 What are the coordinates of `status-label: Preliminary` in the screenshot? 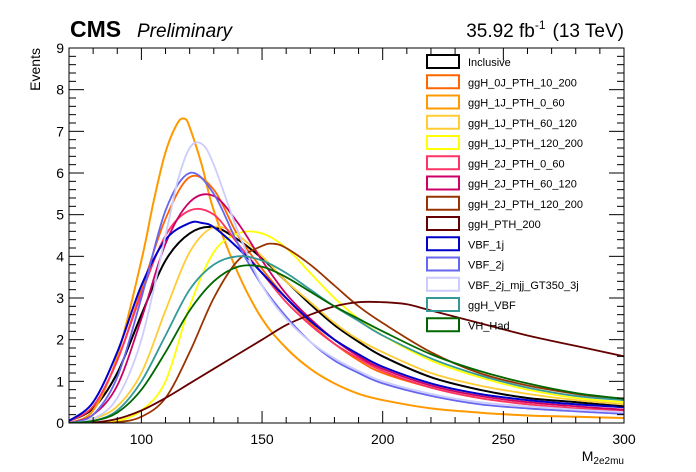 It's located at (185, 31).